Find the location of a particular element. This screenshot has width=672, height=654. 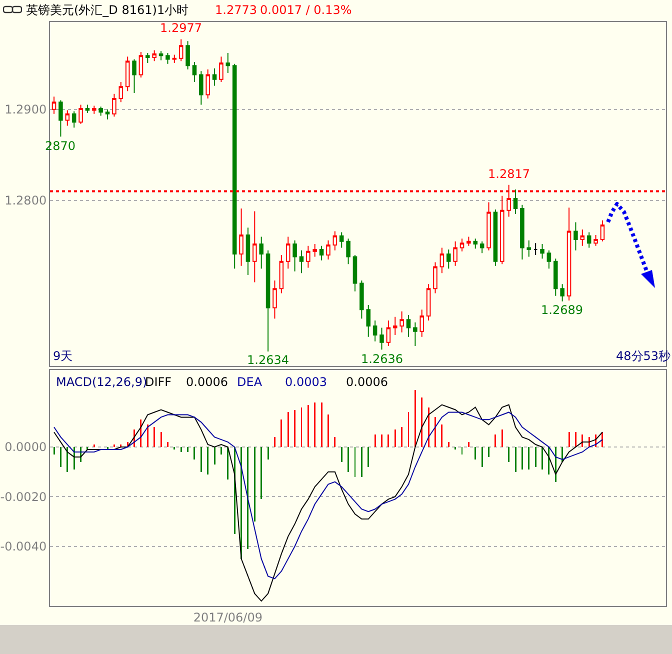

annotation: 1.2689 is located at coordinates (562, 310).